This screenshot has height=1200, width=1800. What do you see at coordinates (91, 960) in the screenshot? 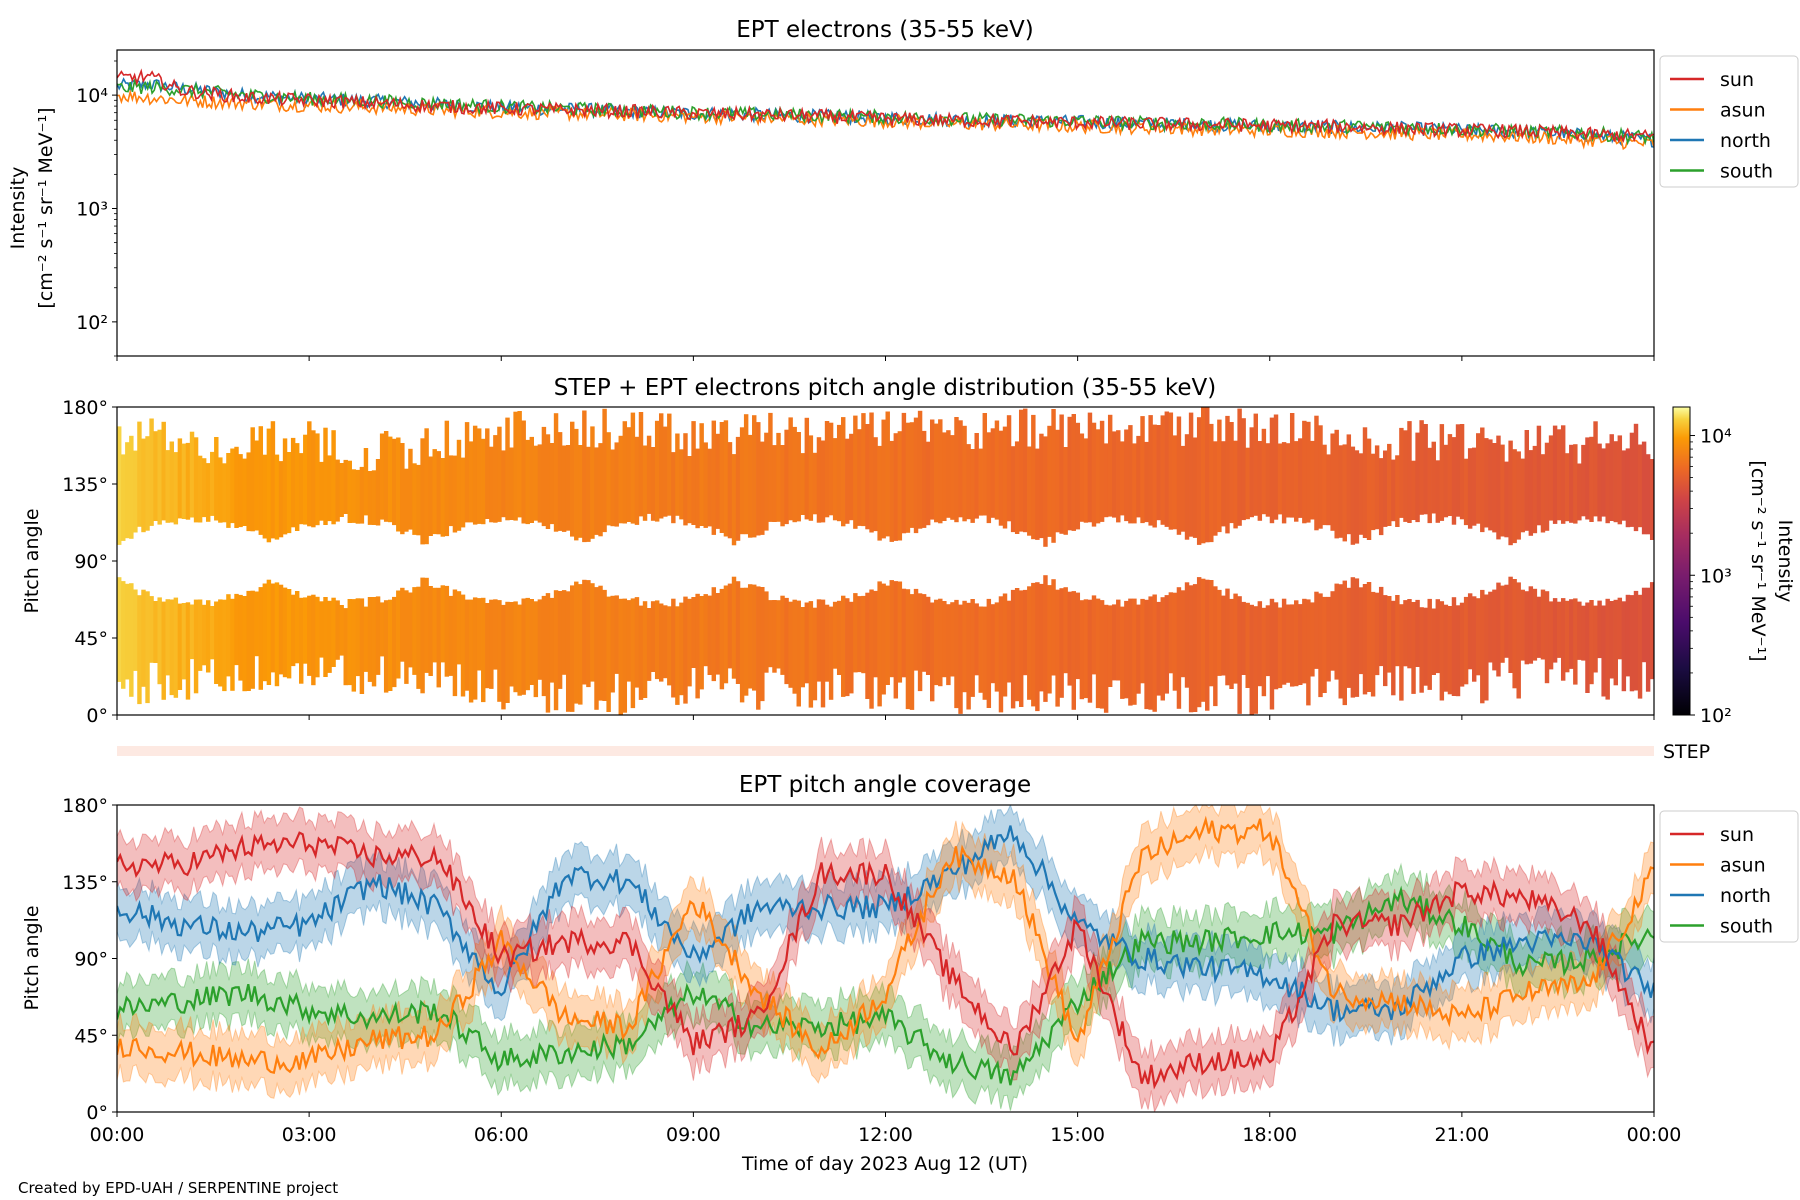
I see `ytick-label: 90°` at bounding box center [91, 960].